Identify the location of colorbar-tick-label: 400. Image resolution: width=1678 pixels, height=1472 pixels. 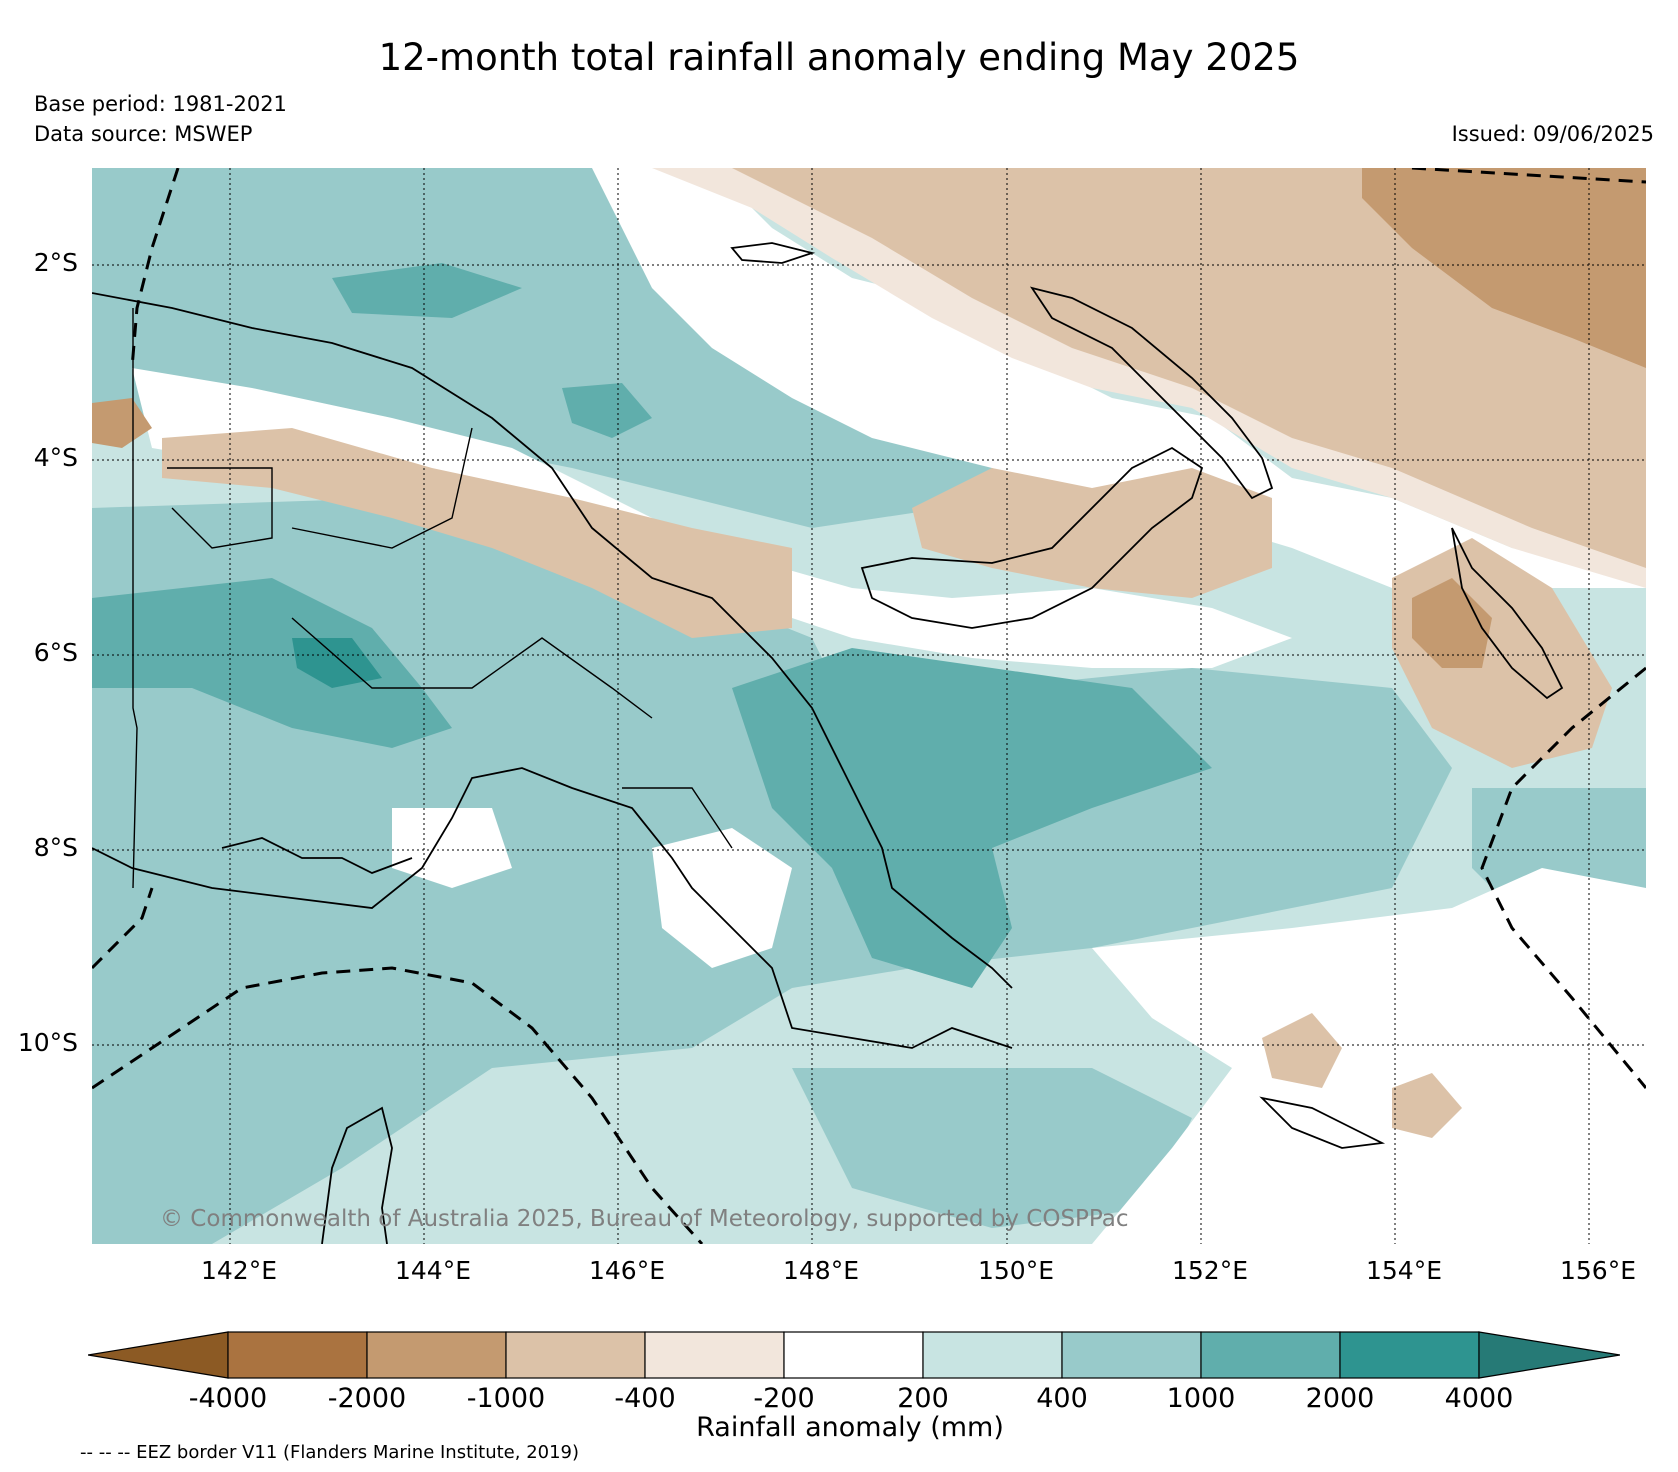
(1062, 1398).